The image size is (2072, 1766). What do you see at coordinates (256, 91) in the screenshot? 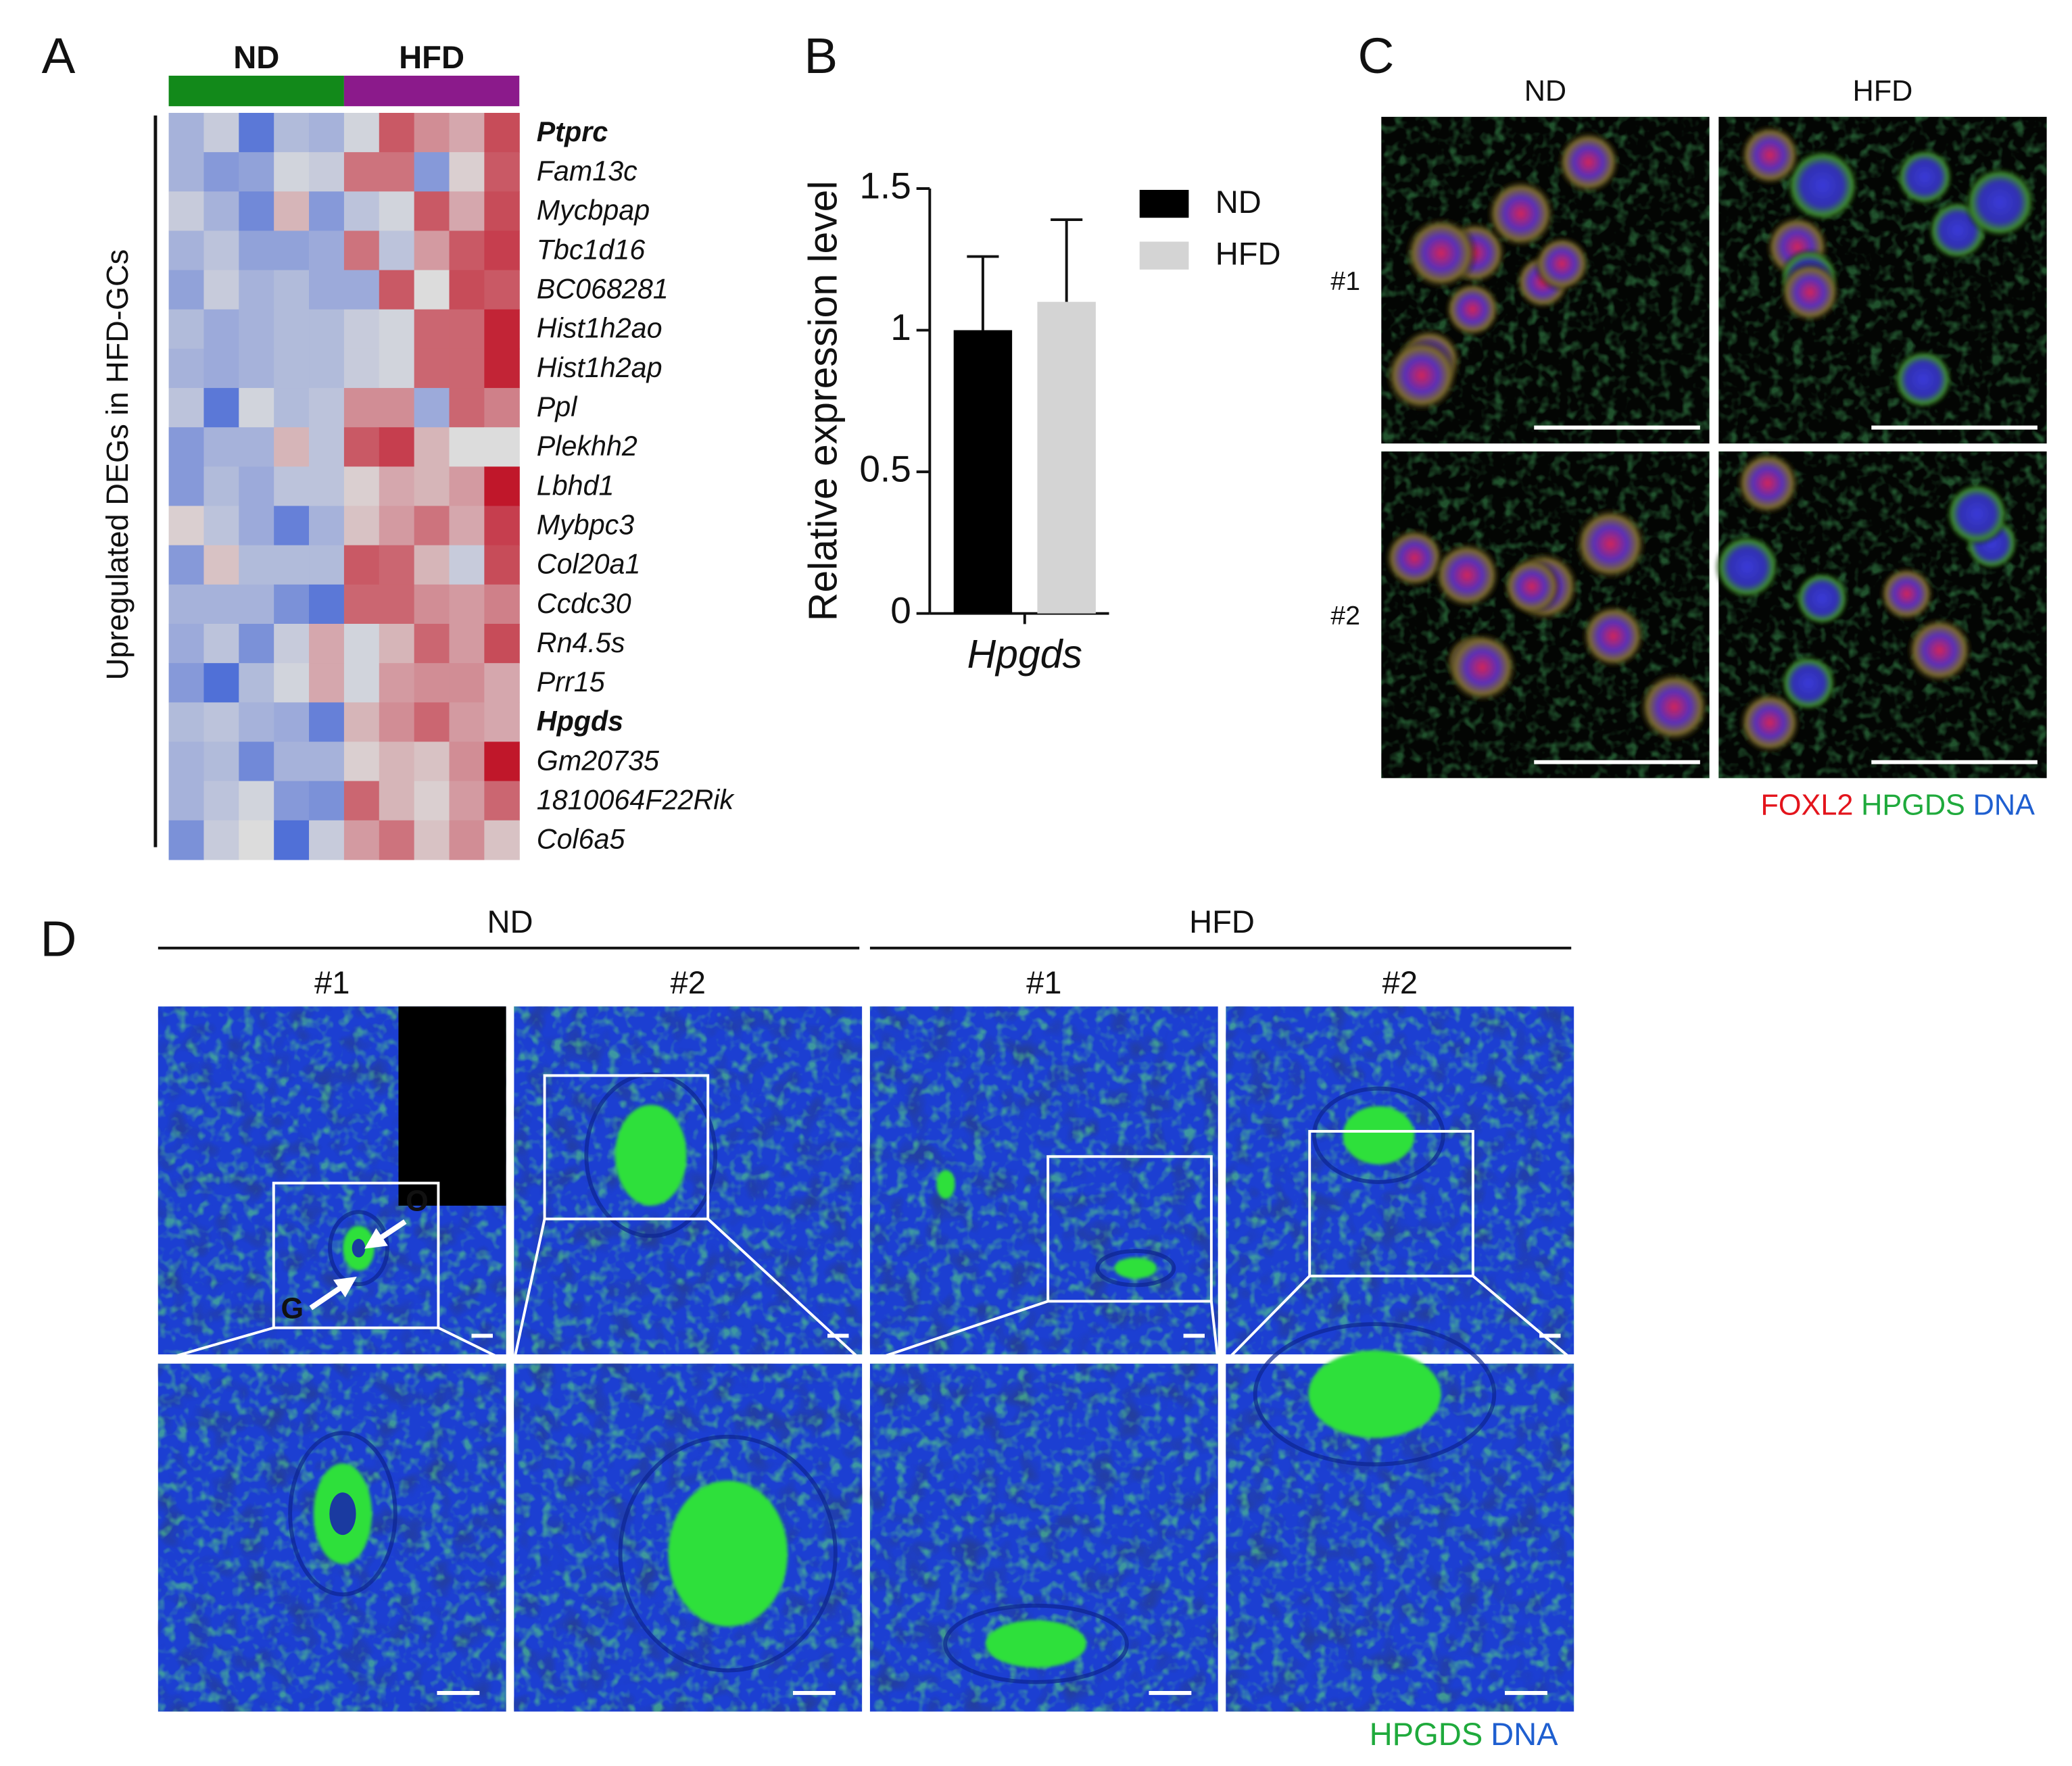
I see `group-bar` at bounding box center [256, 91].